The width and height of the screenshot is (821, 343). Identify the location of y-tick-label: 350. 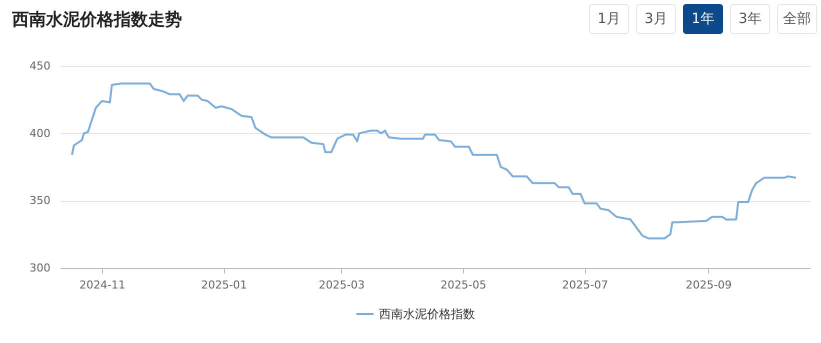
(40, 201).